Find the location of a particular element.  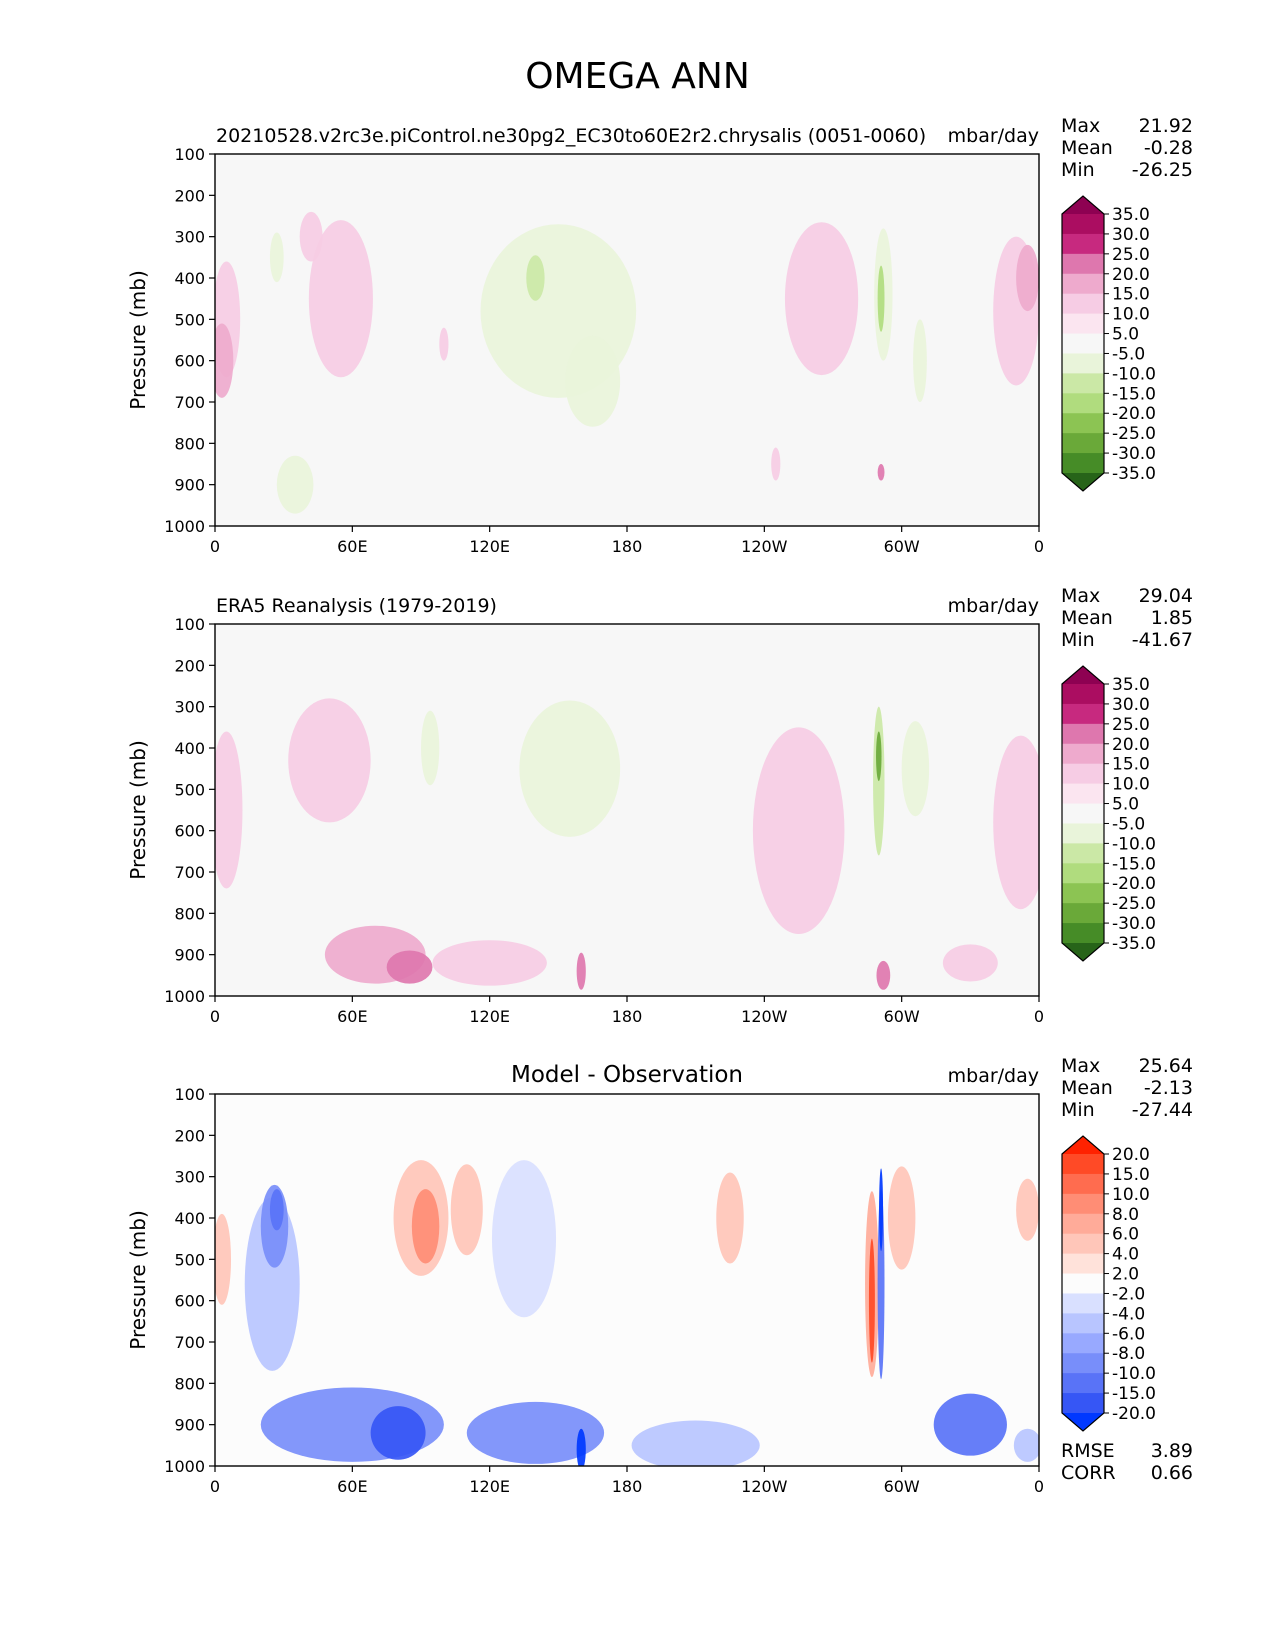

colorbar-tick-label: -6.0 is located at coordinates (1128, 1334).